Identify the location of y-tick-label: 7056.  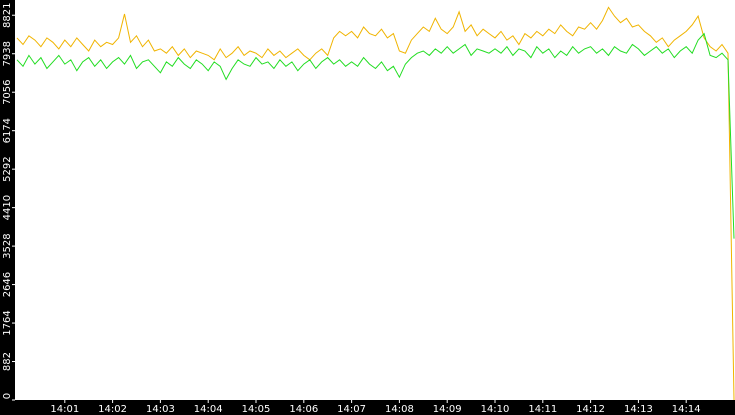
(7, 91).